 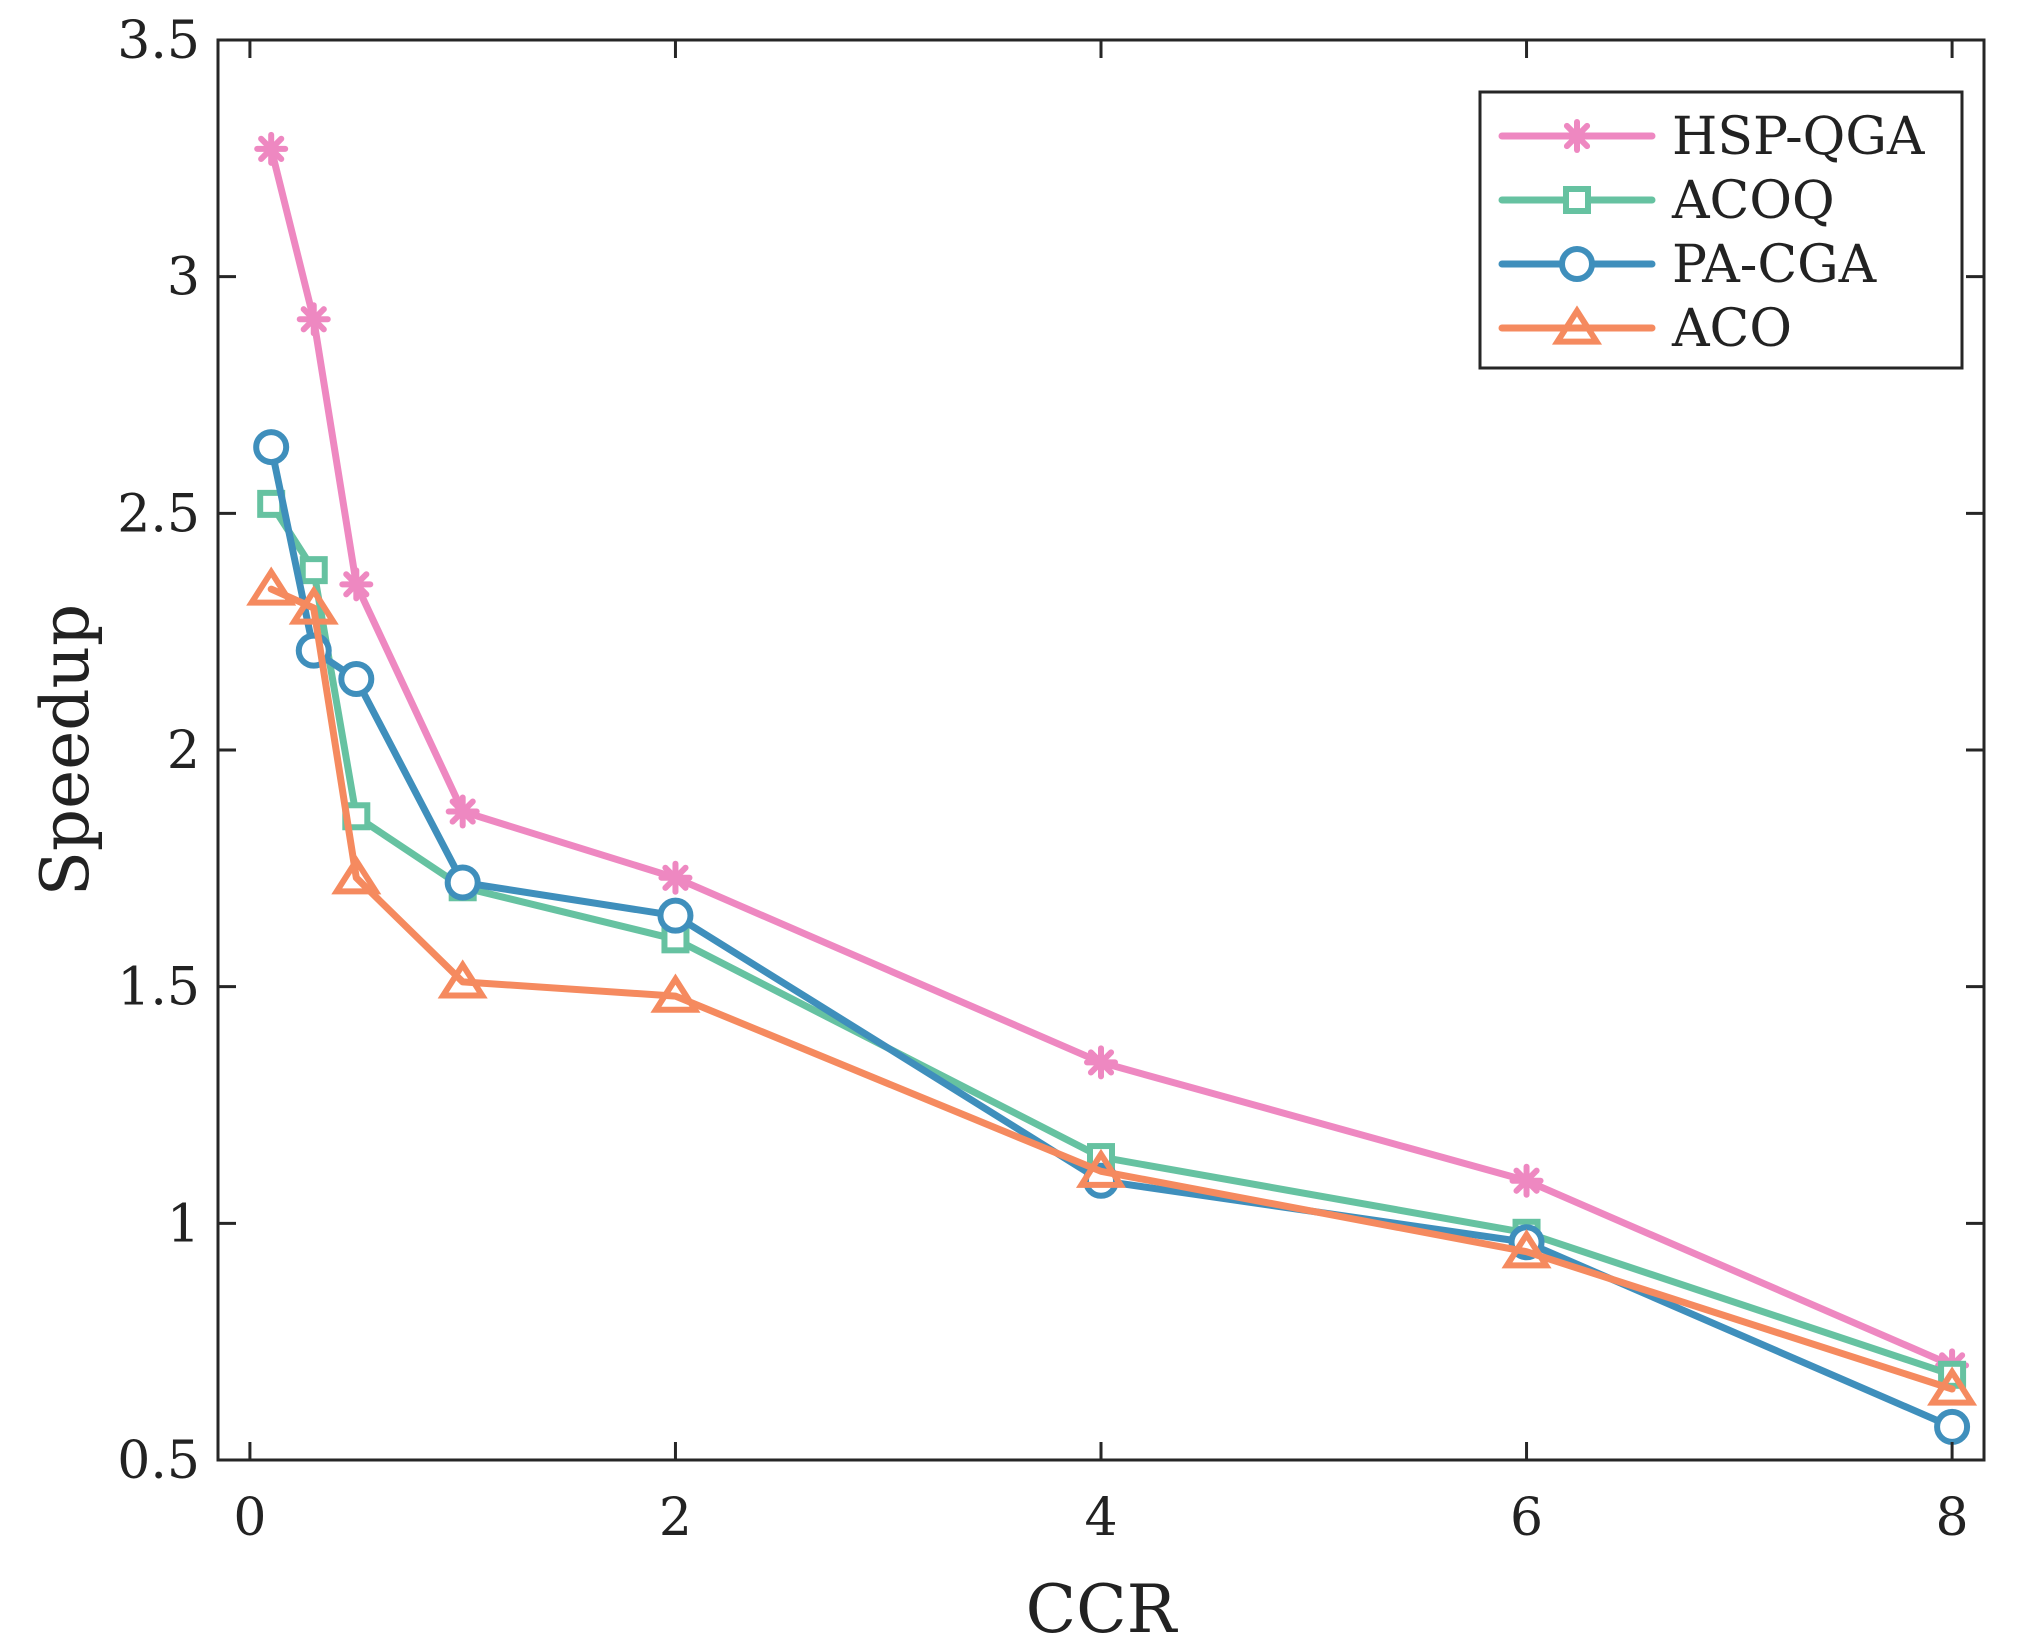 I want to click on legend-entry-pa-cga: PA-CGA, so click(x=1688, y=265).